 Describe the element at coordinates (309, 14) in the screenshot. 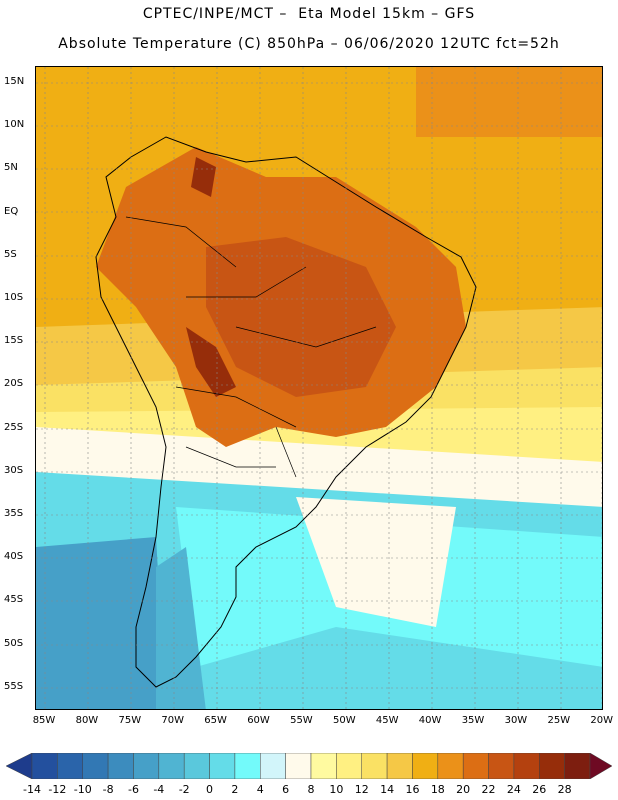

I see `map-title: CPTEC/INPE/MCT – Eta Model 15km – GFS` at that location.